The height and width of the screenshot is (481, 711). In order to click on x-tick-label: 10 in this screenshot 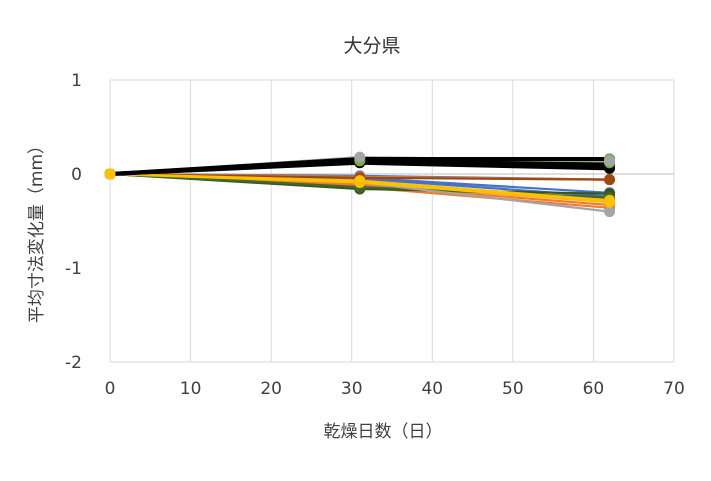, I will do `click(191, 389)`.